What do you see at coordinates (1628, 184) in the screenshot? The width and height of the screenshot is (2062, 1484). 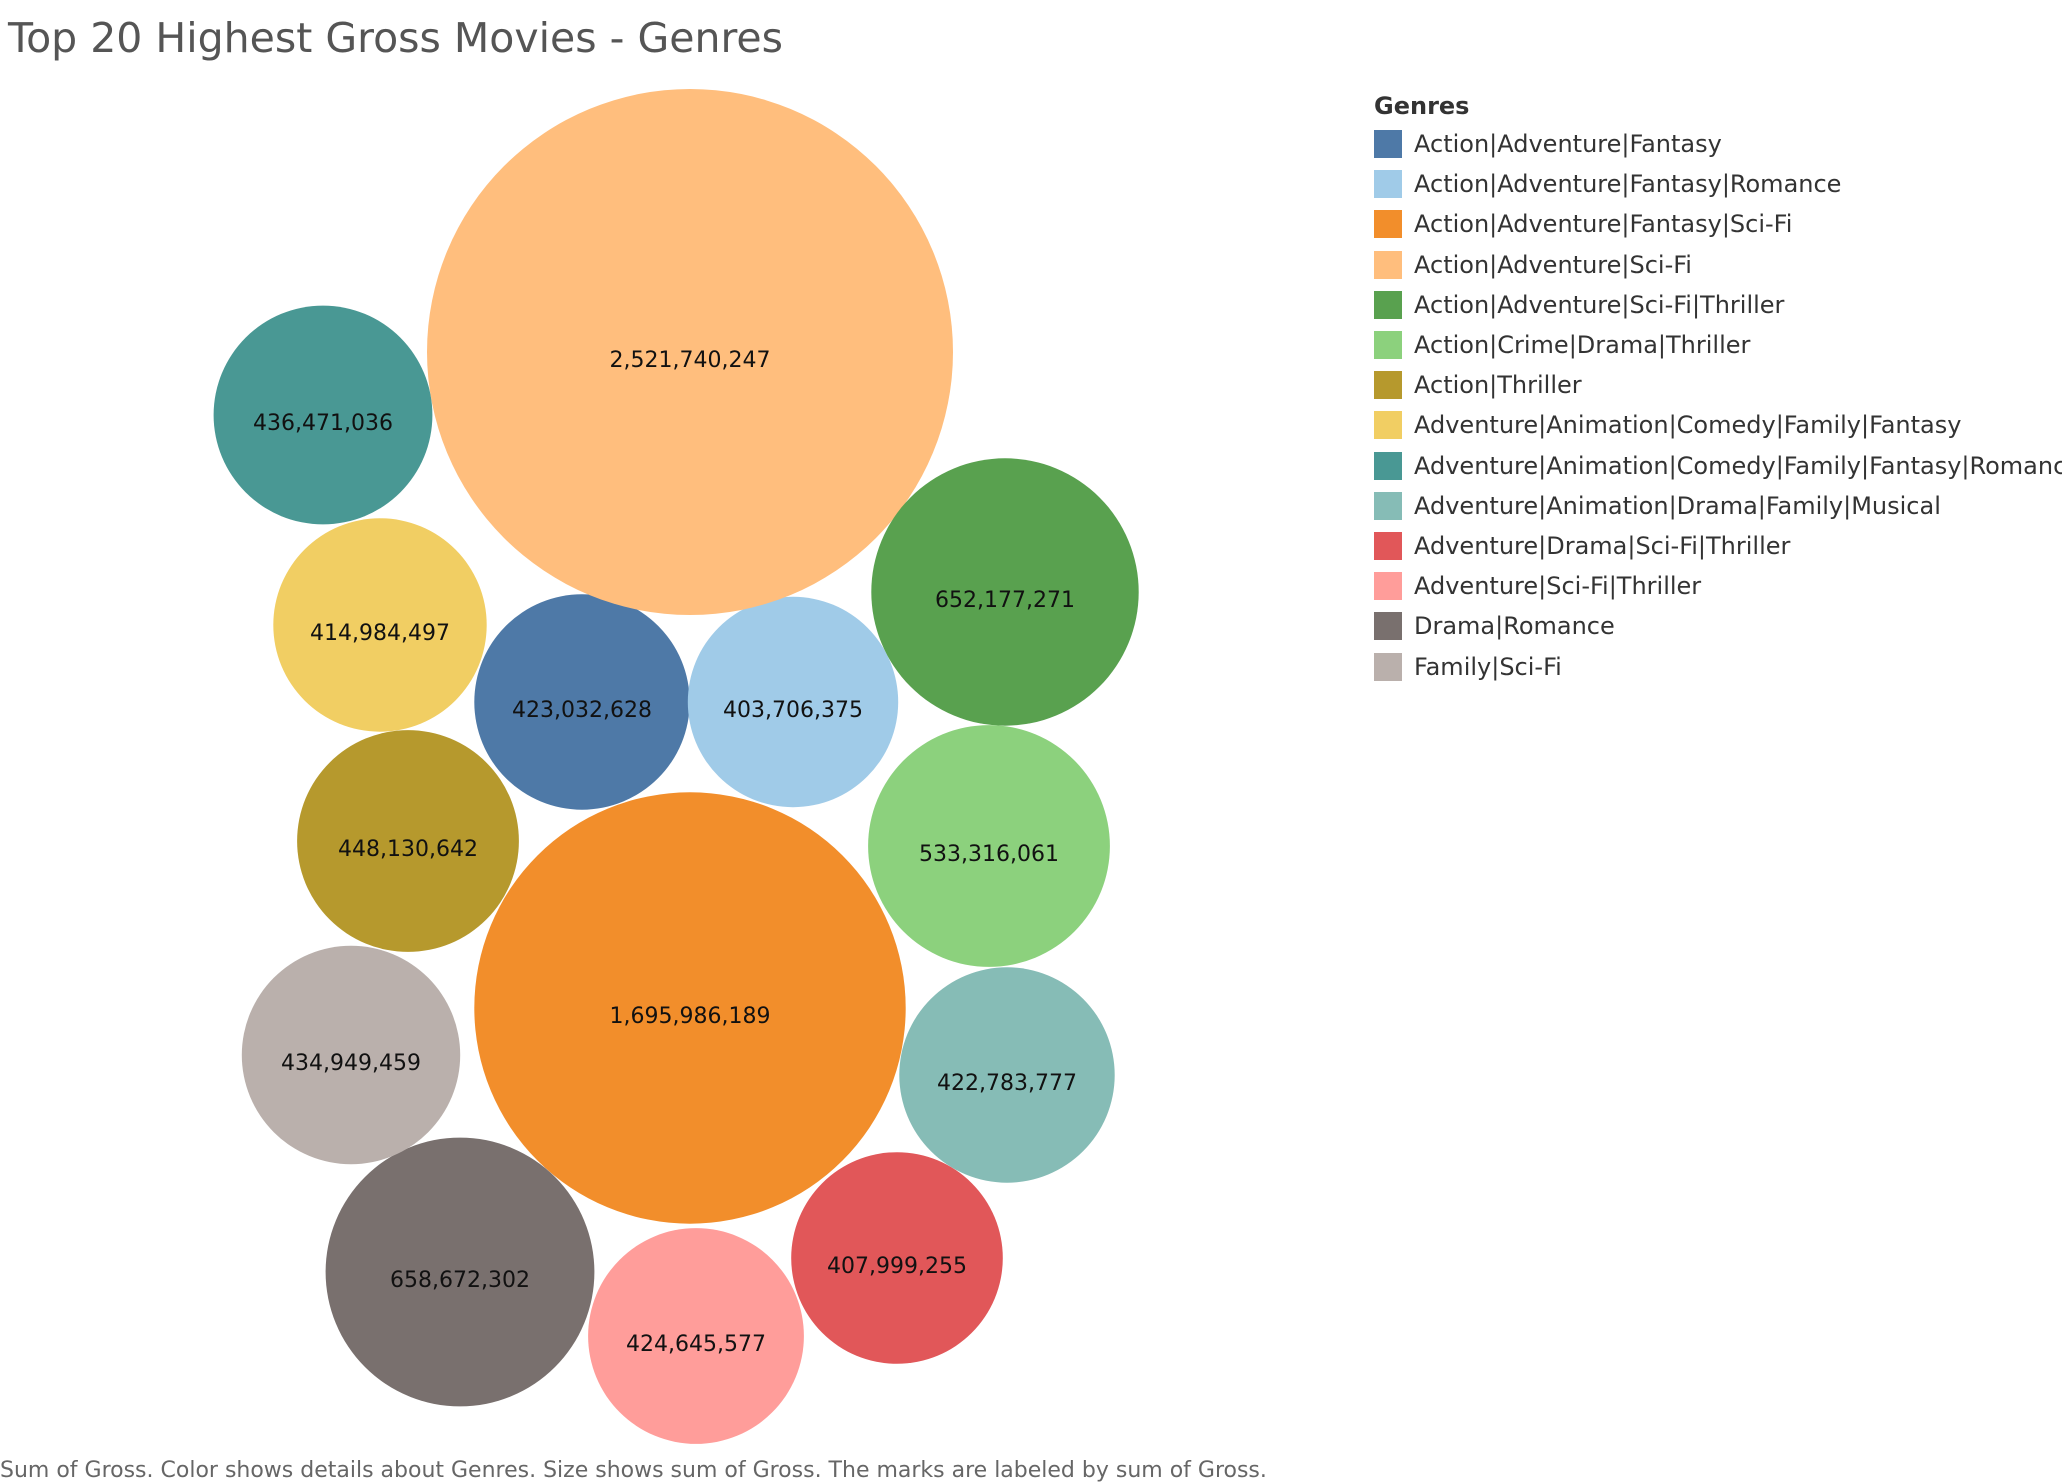 I see `legend-label: Action|Adventure|Fantasy|Romance` at bounding box center [1628, 184].